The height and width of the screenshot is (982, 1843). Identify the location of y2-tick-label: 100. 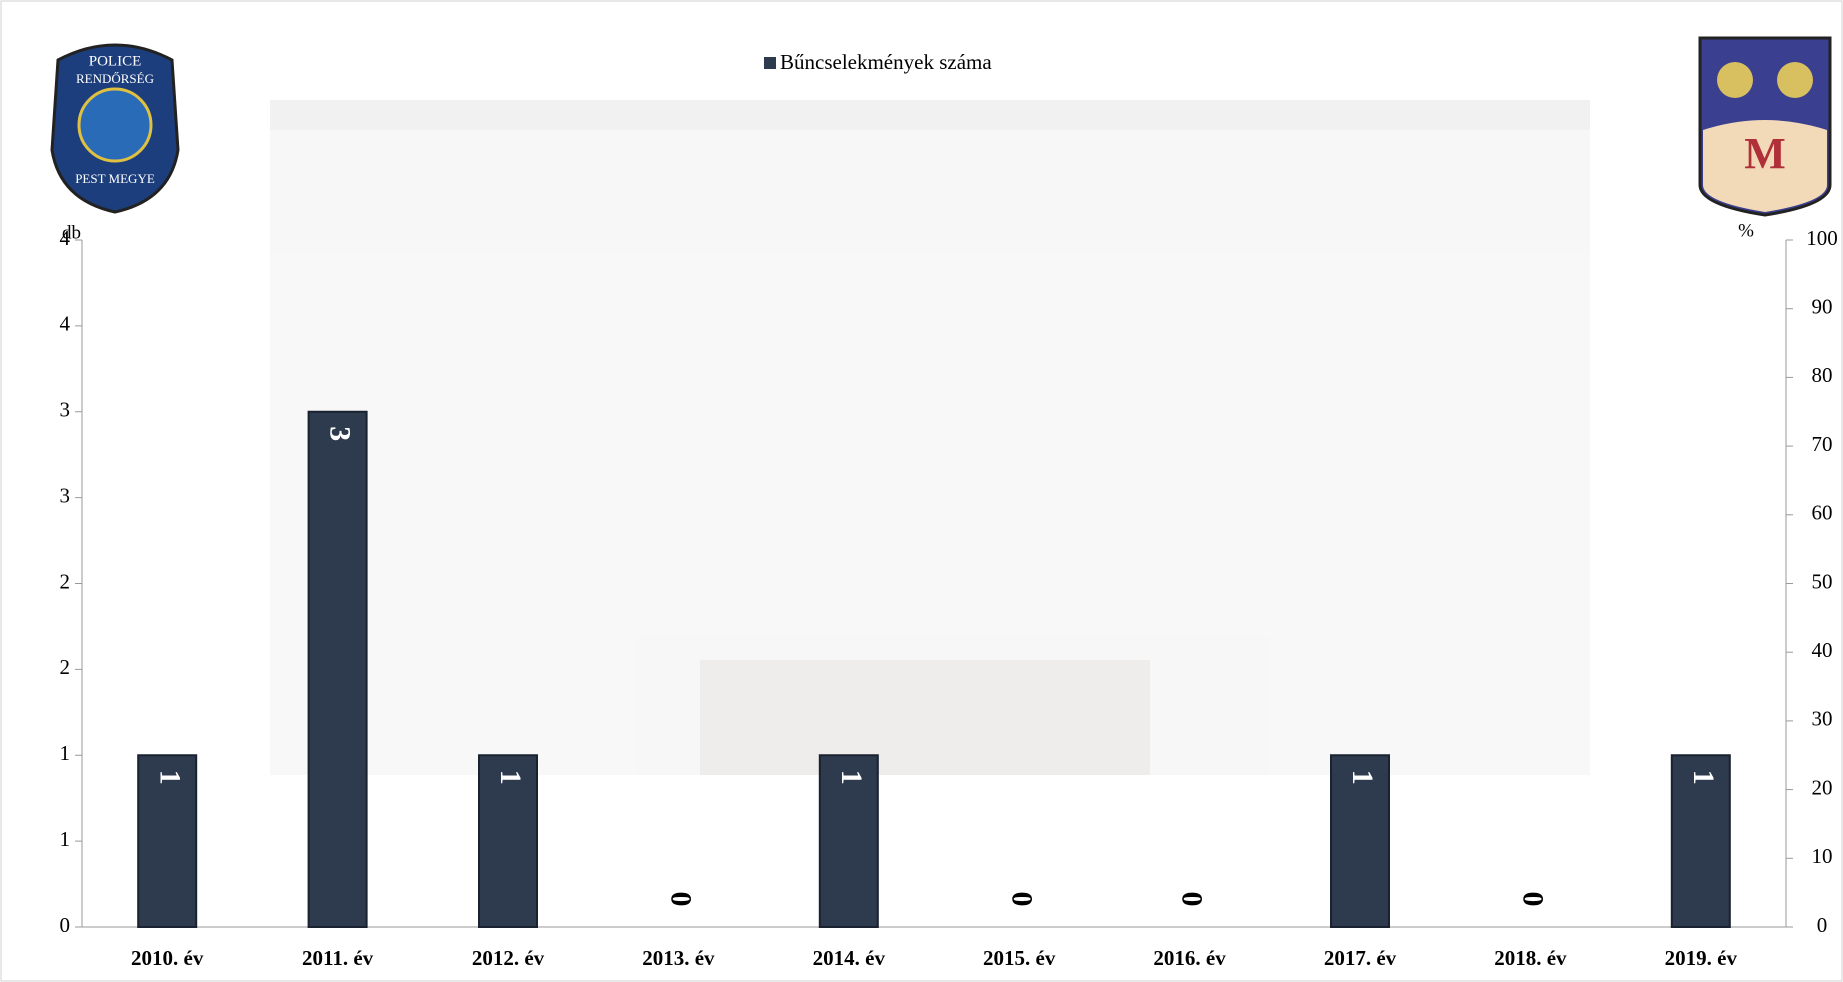
(1822, 238).